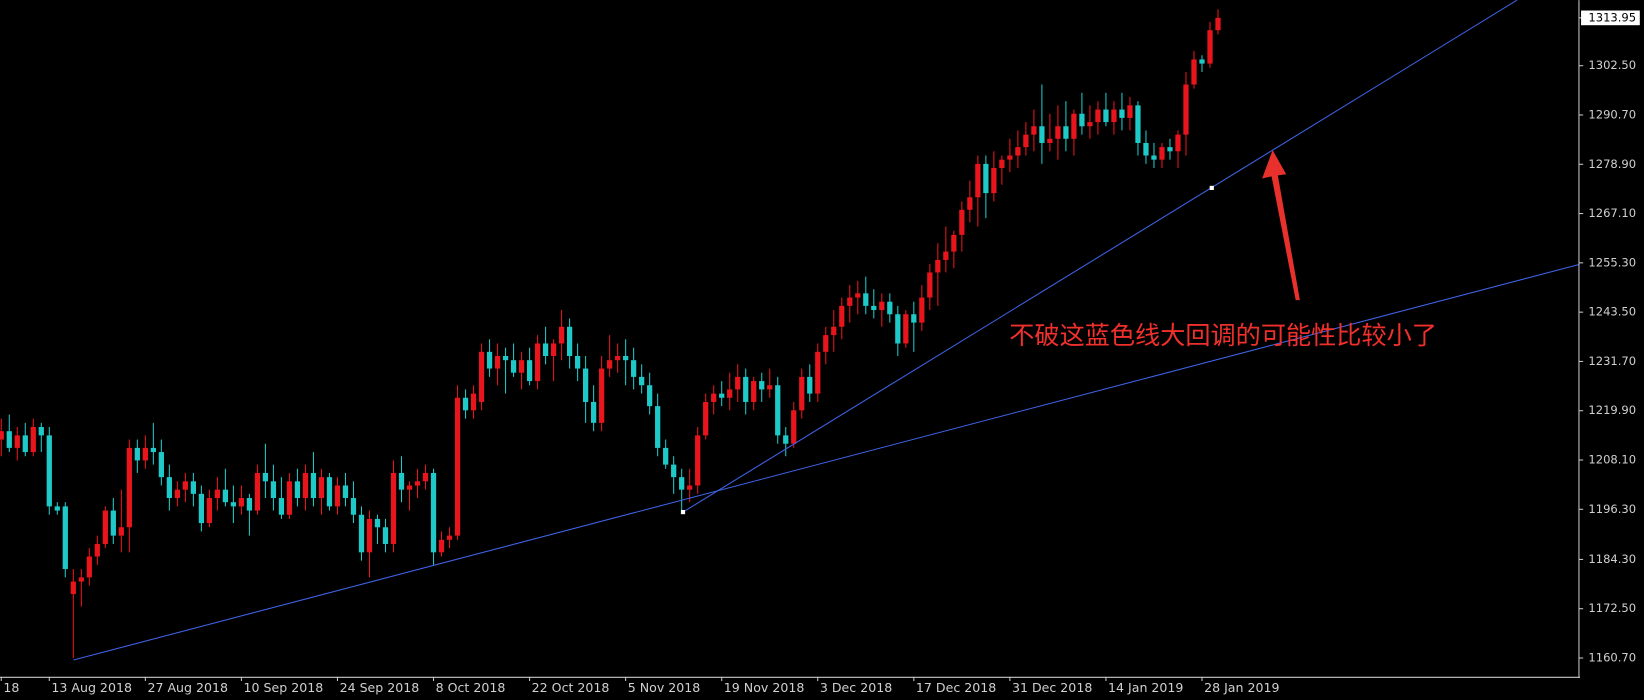 The width and height of the screenshot is (1644, 700). What do you see at coordinates (1612, 509) in the screenshot?
I see `y-tick-label: 1196.30` at bounding box center [1612, 509].